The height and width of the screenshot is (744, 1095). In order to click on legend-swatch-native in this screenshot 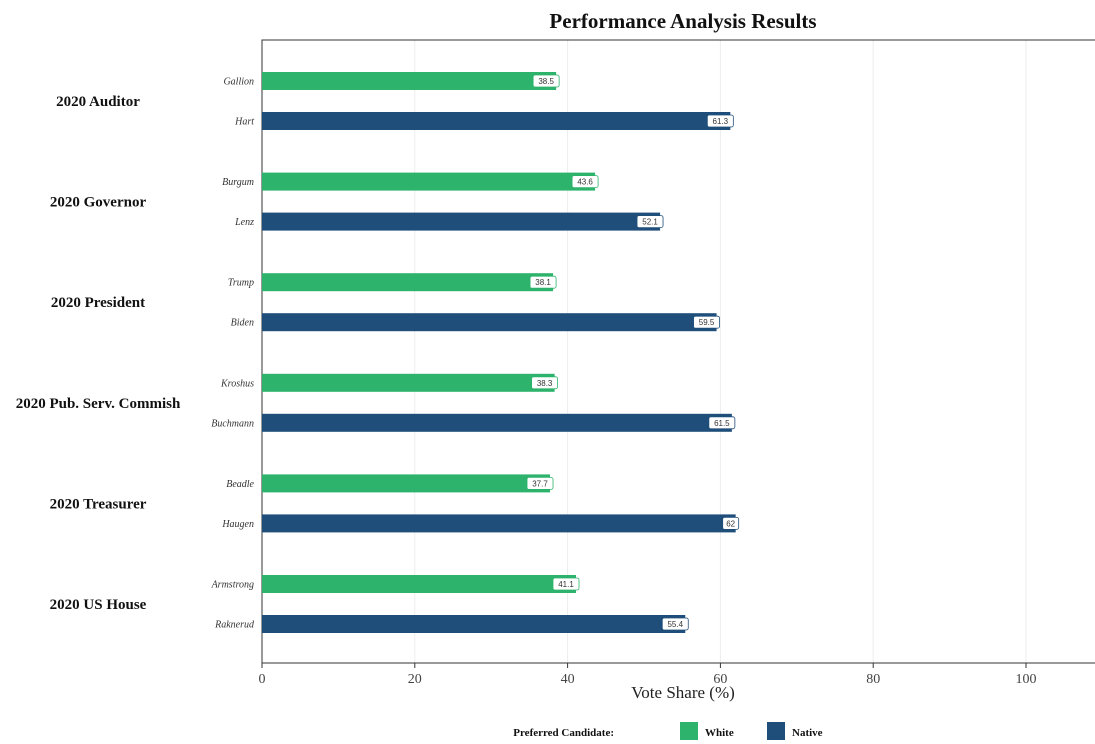, I will do `click(776, 731)`.